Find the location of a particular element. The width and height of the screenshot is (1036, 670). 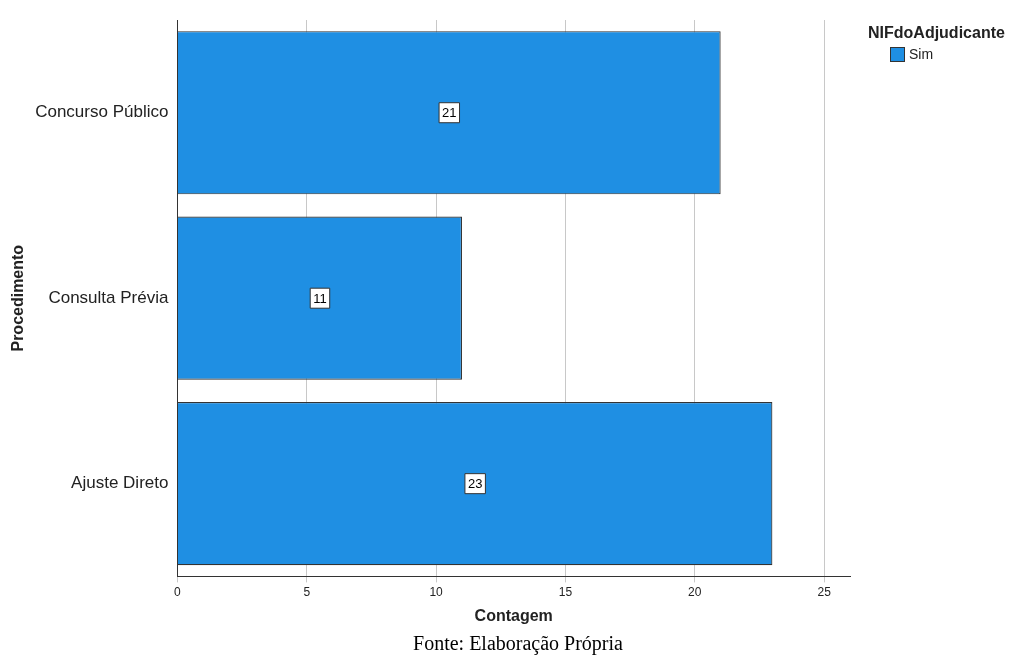

x-tick-label: 0 is located at coordinates (178, 591).